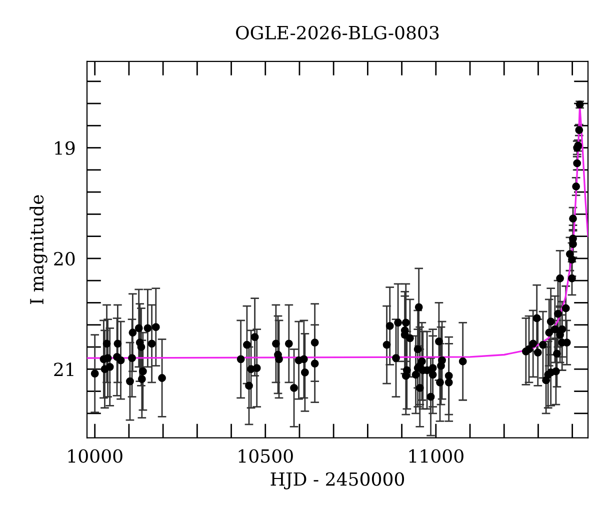 Image resolution: width=600 pixels, height=512 pixels. I want to click on y-axis-title: I magnitude, so click(39, 249).